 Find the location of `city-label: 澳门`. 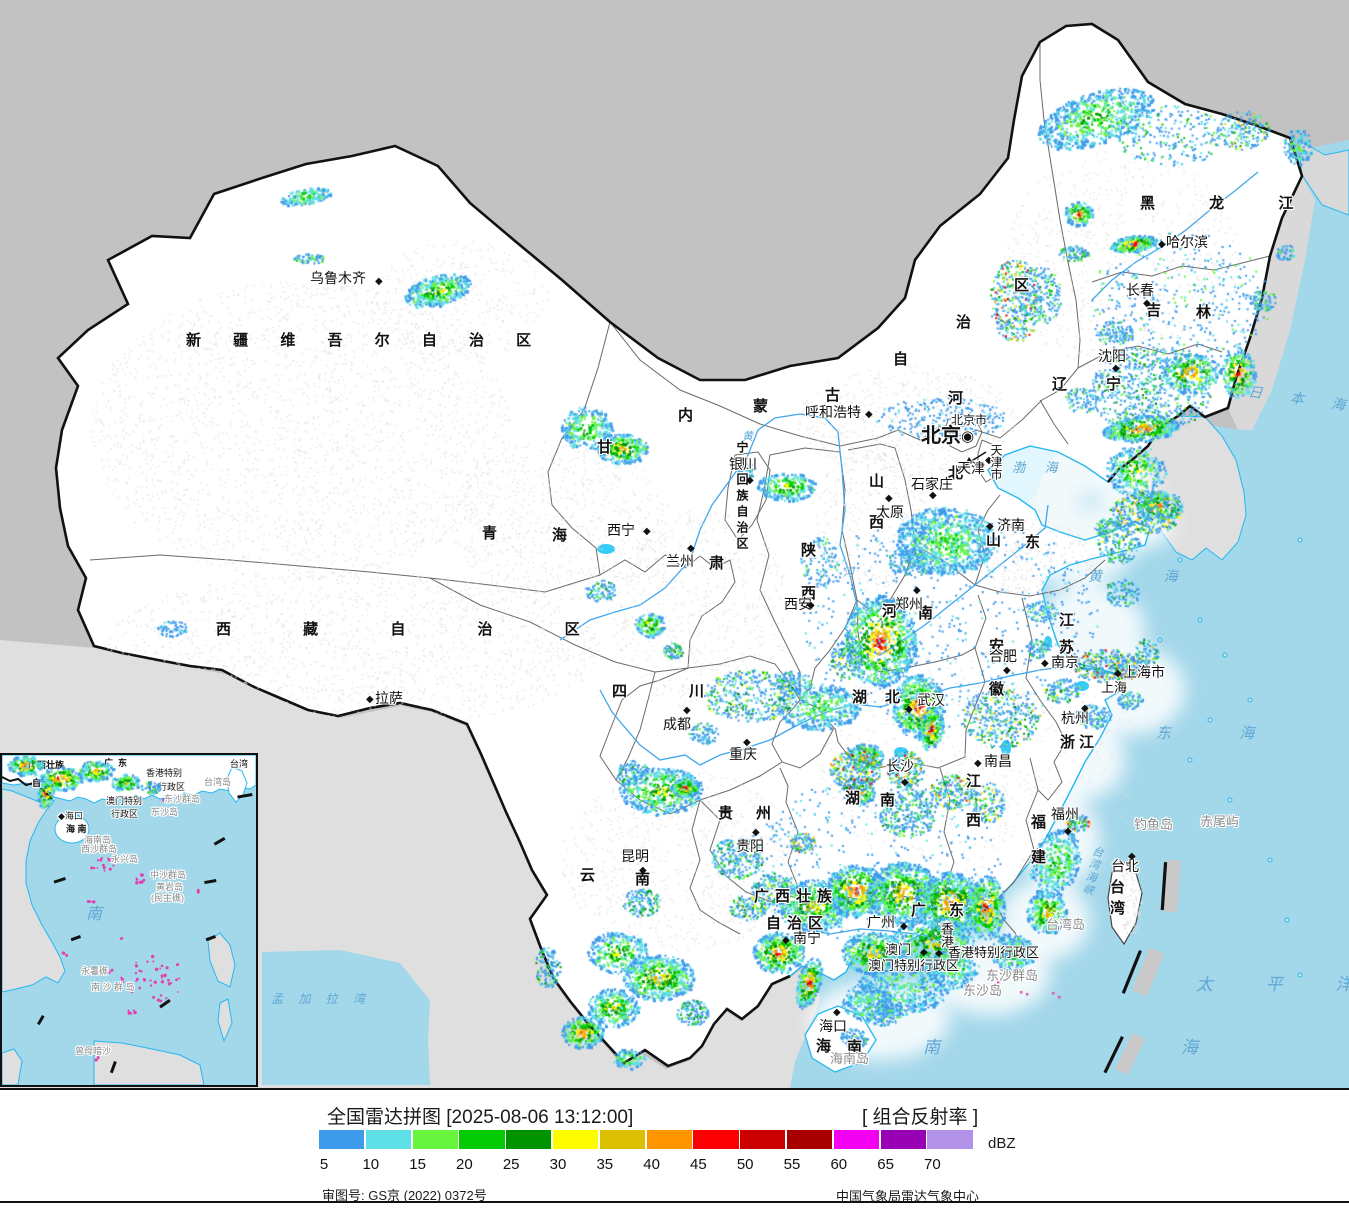

city-label: 澳门 is located at coordinates (898, 949).